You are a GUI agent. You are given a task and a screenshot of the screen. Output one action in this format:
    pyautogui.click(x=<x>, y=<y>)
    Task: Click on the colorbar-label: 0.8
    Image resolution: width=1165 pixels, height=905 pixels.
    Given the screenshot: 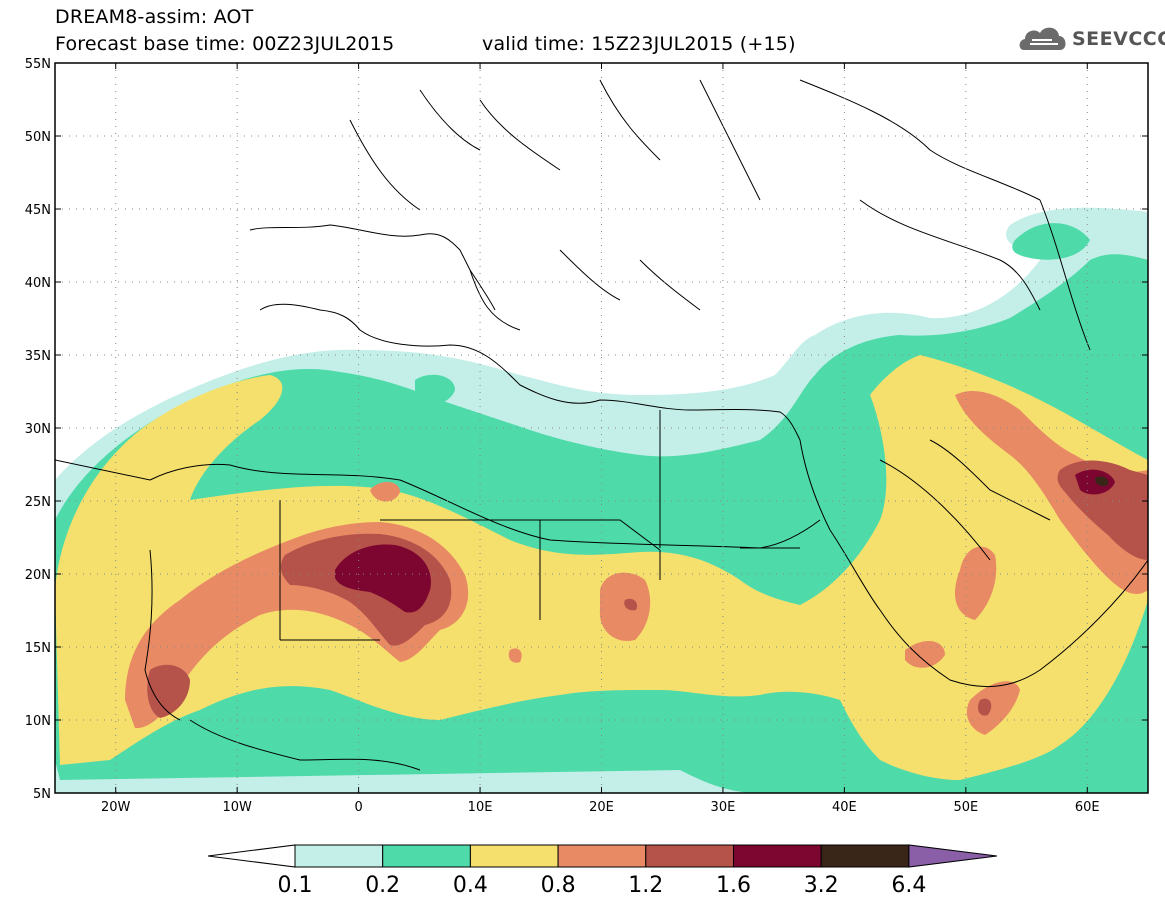 What is the action you would take?
    pyautogui.click(x=558, y=885)
    